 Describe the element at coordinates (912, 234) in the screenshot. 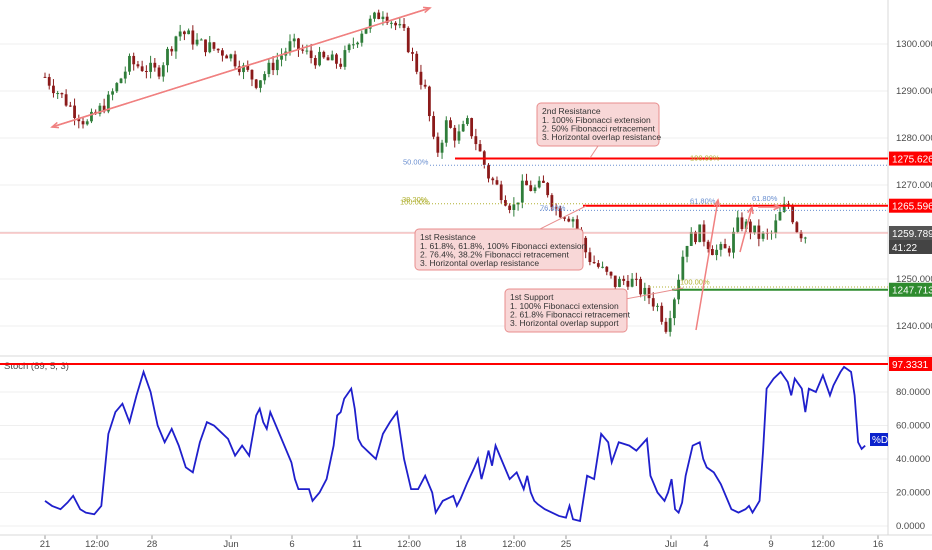

I see `current-price-tag-label: 1259.789` at that location.